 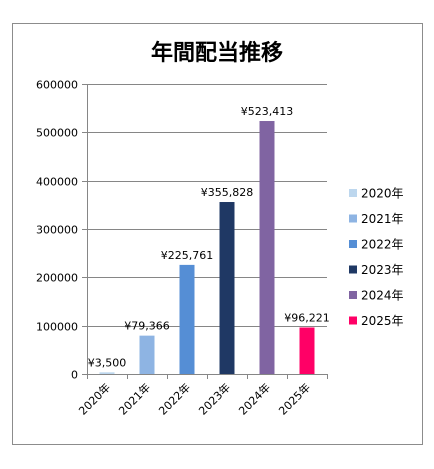 What do you see at coordinates (382, 194) in the screenshot?
I see `legend-label-0: 2020年` at bounding box center [382, 194].